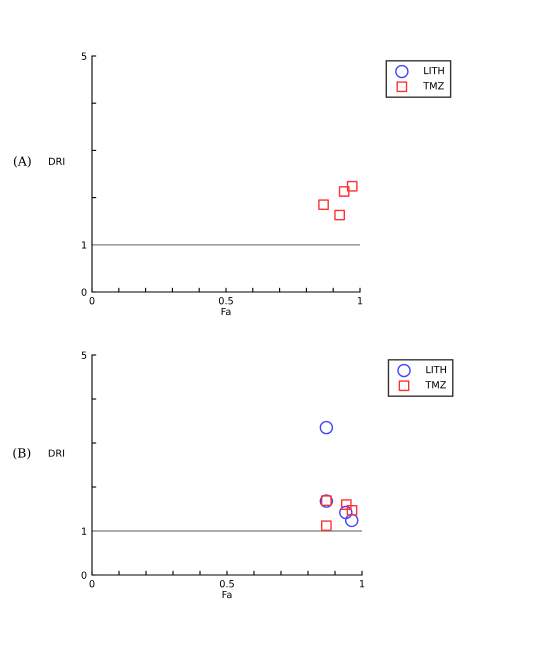 The width and height of the screenshot is (550, 669). What do you see at coordinates (21, 454) in the screenshot?
I see `text: (B)` at bounding box center [21, 454].